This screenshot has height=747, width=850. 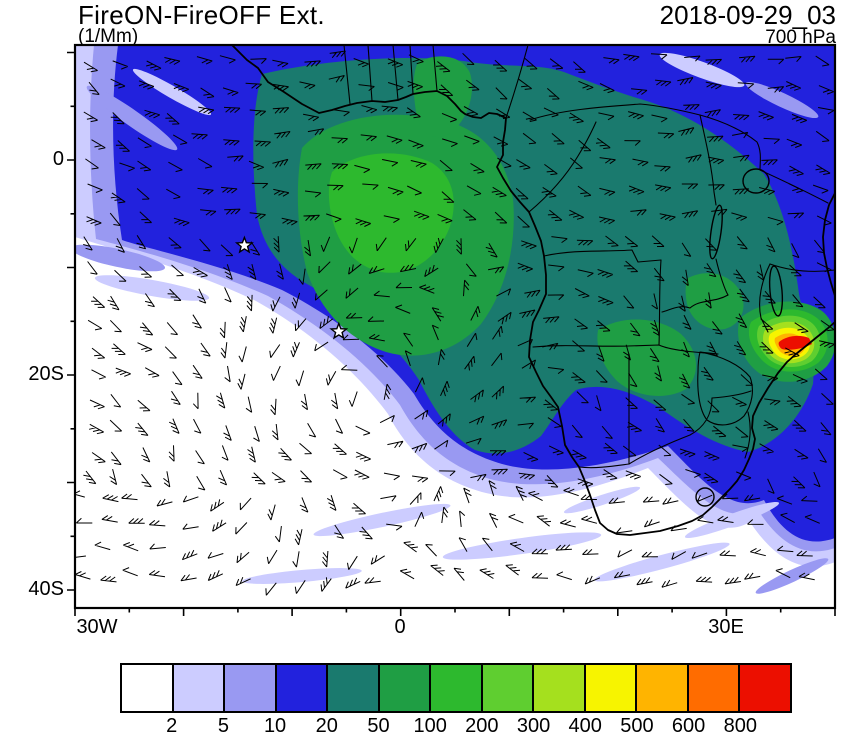 What do you see at coordinates (378, 726) in the screenshot?
I see `colorbar-tick-label: 50` at bounding box center [378, 726].